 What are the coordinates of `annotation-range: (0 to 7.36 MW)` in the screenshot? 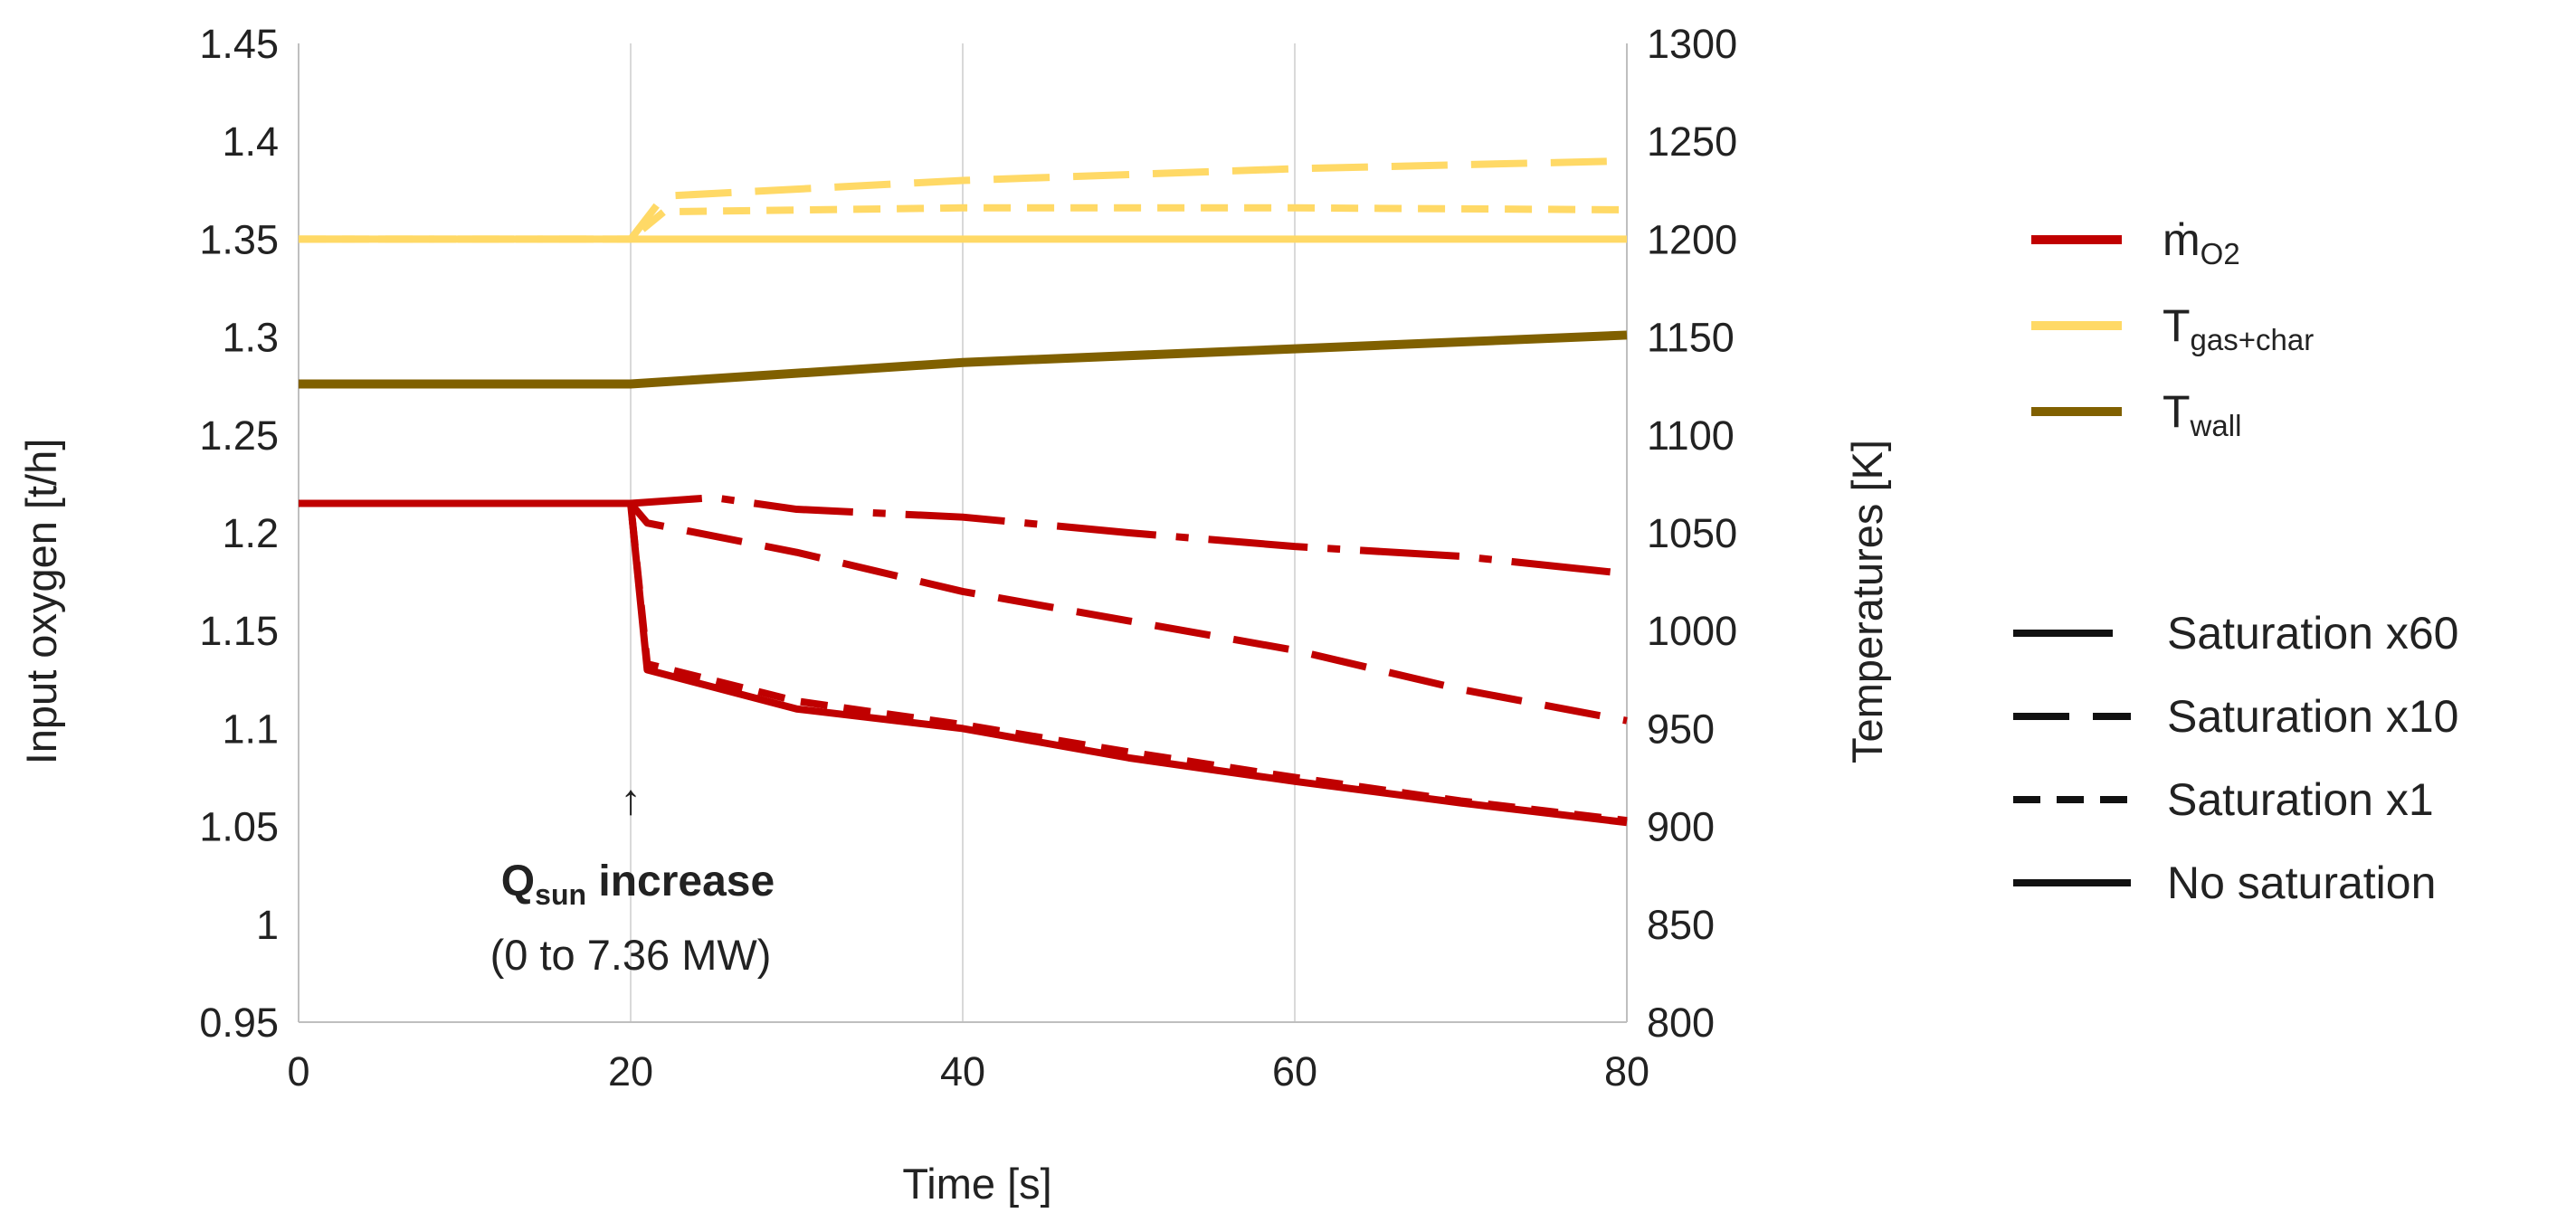 It's located at (631, 955).